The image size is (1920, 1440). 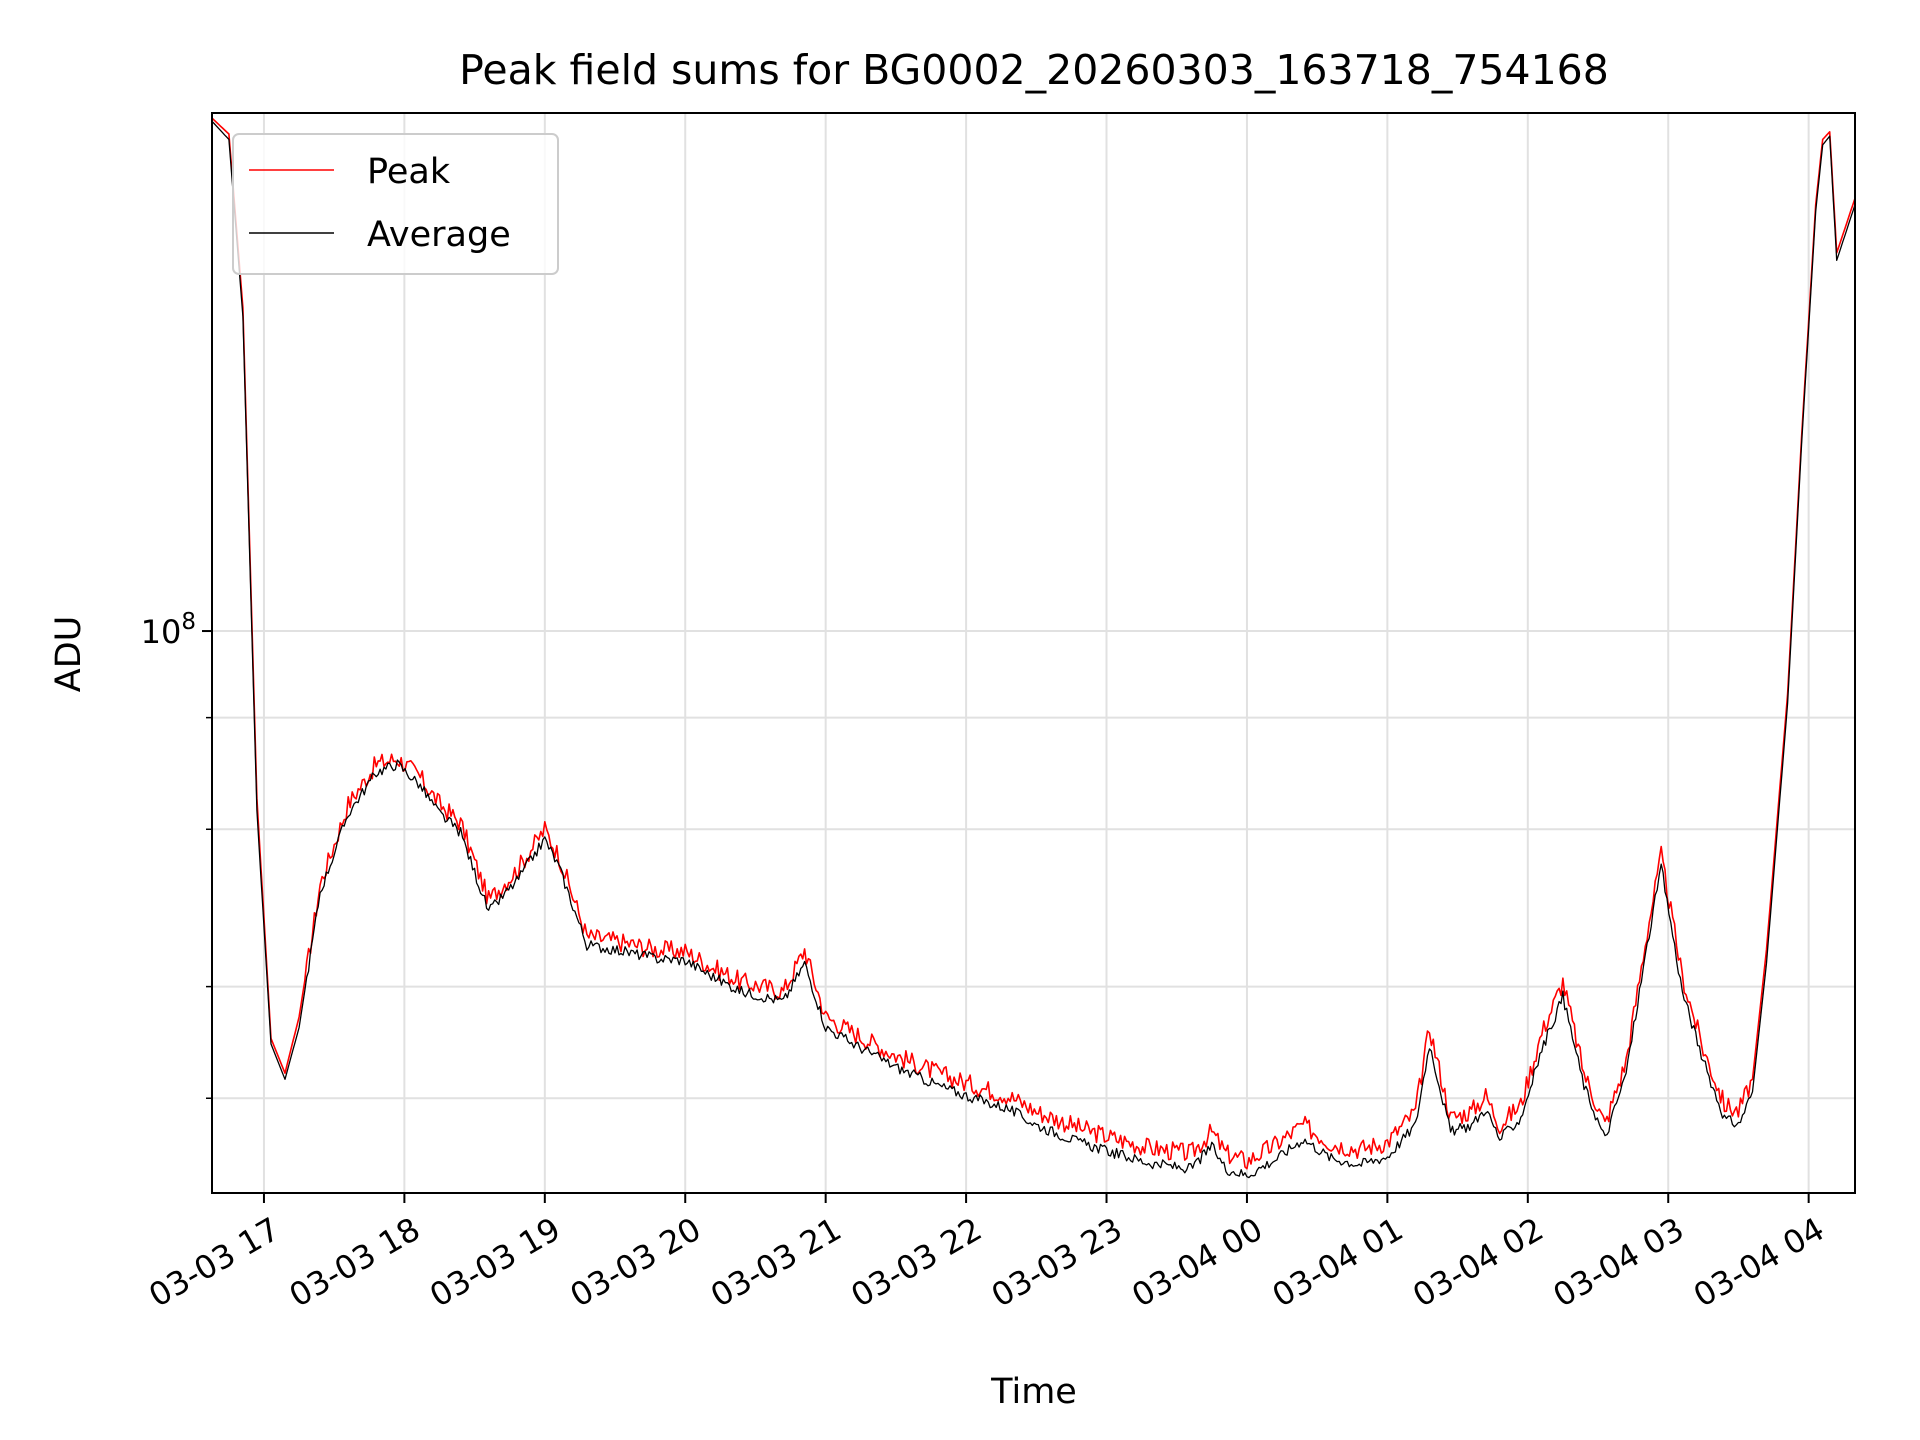 What do you see at coordinates (409, 172) in the screenshot?
I see `legend-label-peak: Peak` at bounding box center [409, 172].